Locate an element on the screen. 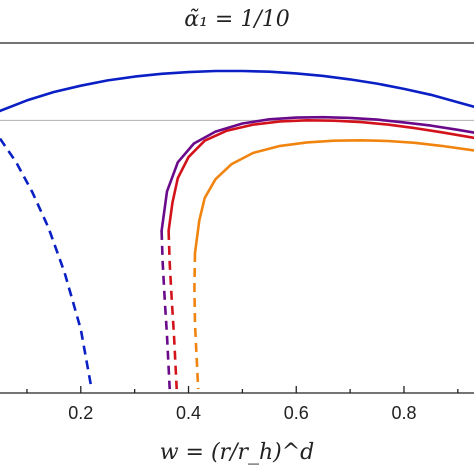  series-3-dashed-curve is located at coordinates (172, 310).